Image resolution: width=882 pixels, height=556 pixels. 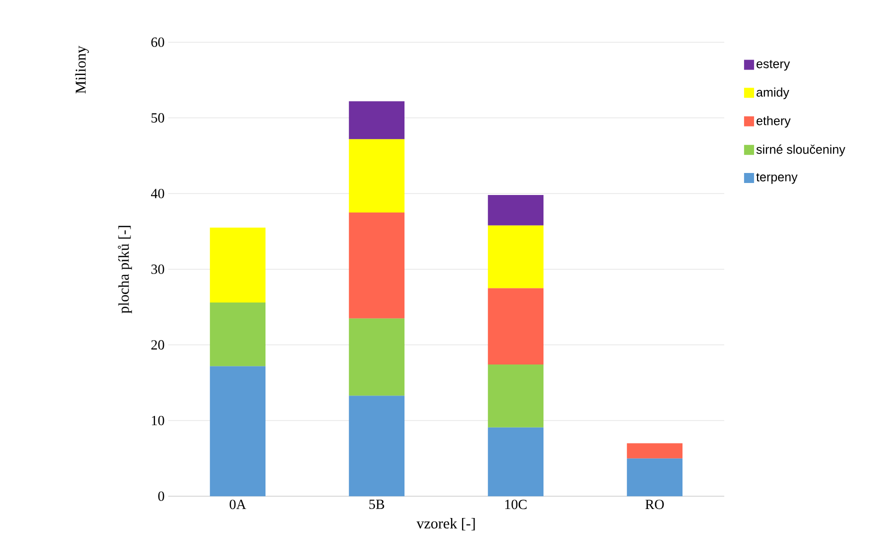 What do you see at coordinates (157, 345) in the screenshot?
I see `y-tick-label: 20` at bounding box center [157, 345].